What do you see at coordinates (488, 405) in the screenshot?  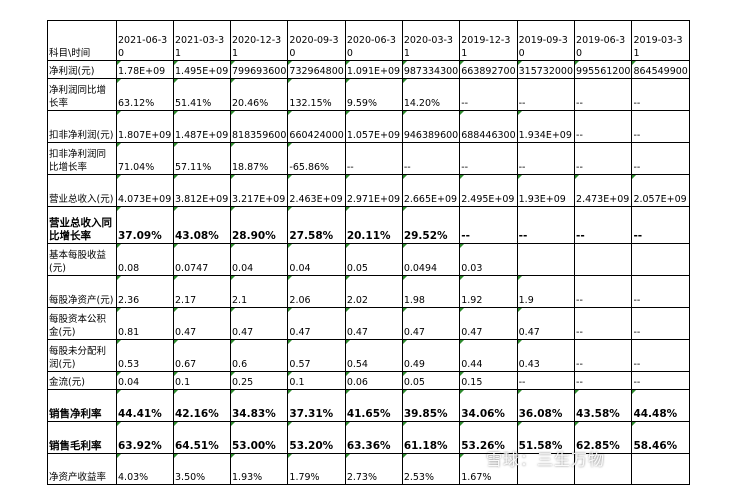 I see `table-cell: 34.06%` at bounding box center [488, 405].